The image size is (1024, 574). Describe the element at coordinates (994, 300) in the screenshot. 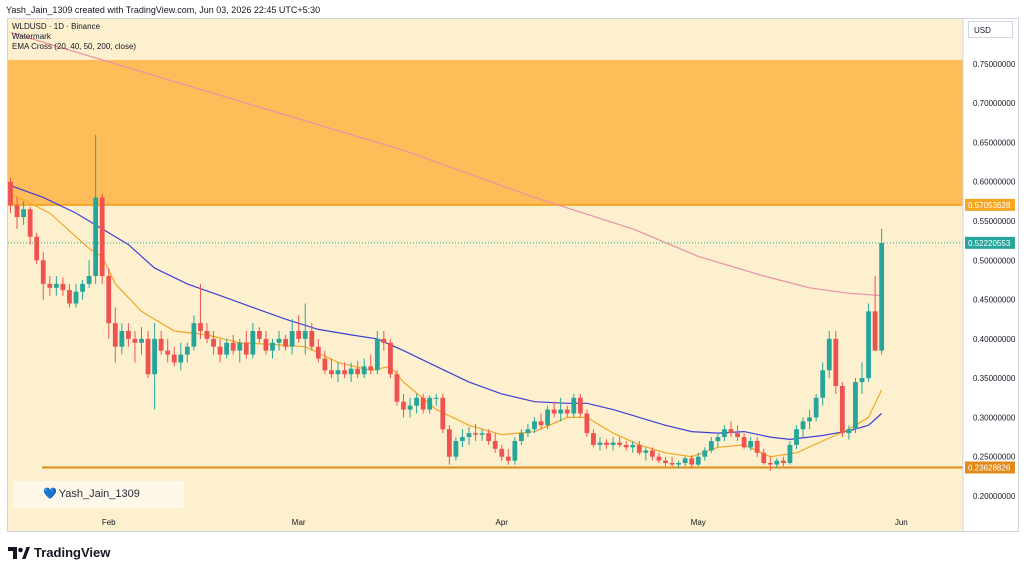

I see `y-tick-label: 0.45000000` at that location.